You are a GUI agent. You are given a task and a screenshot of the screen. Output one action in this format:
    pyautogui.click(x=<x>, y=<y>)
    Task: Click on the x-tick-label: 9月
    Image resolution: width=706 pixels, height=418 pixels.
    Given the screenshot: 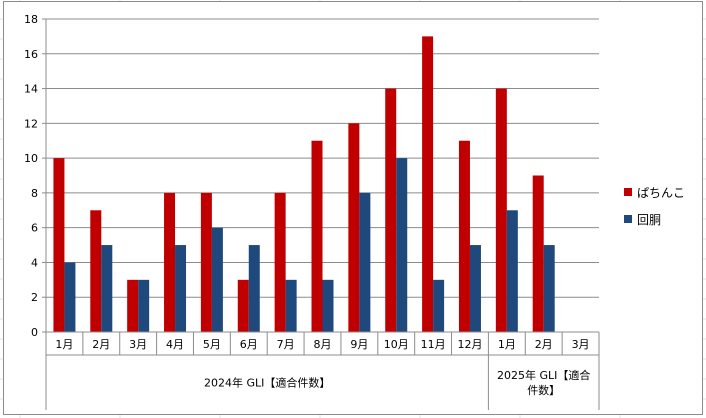 What is the action you would take?
    pyautogui.click(x=359, y=344)
    